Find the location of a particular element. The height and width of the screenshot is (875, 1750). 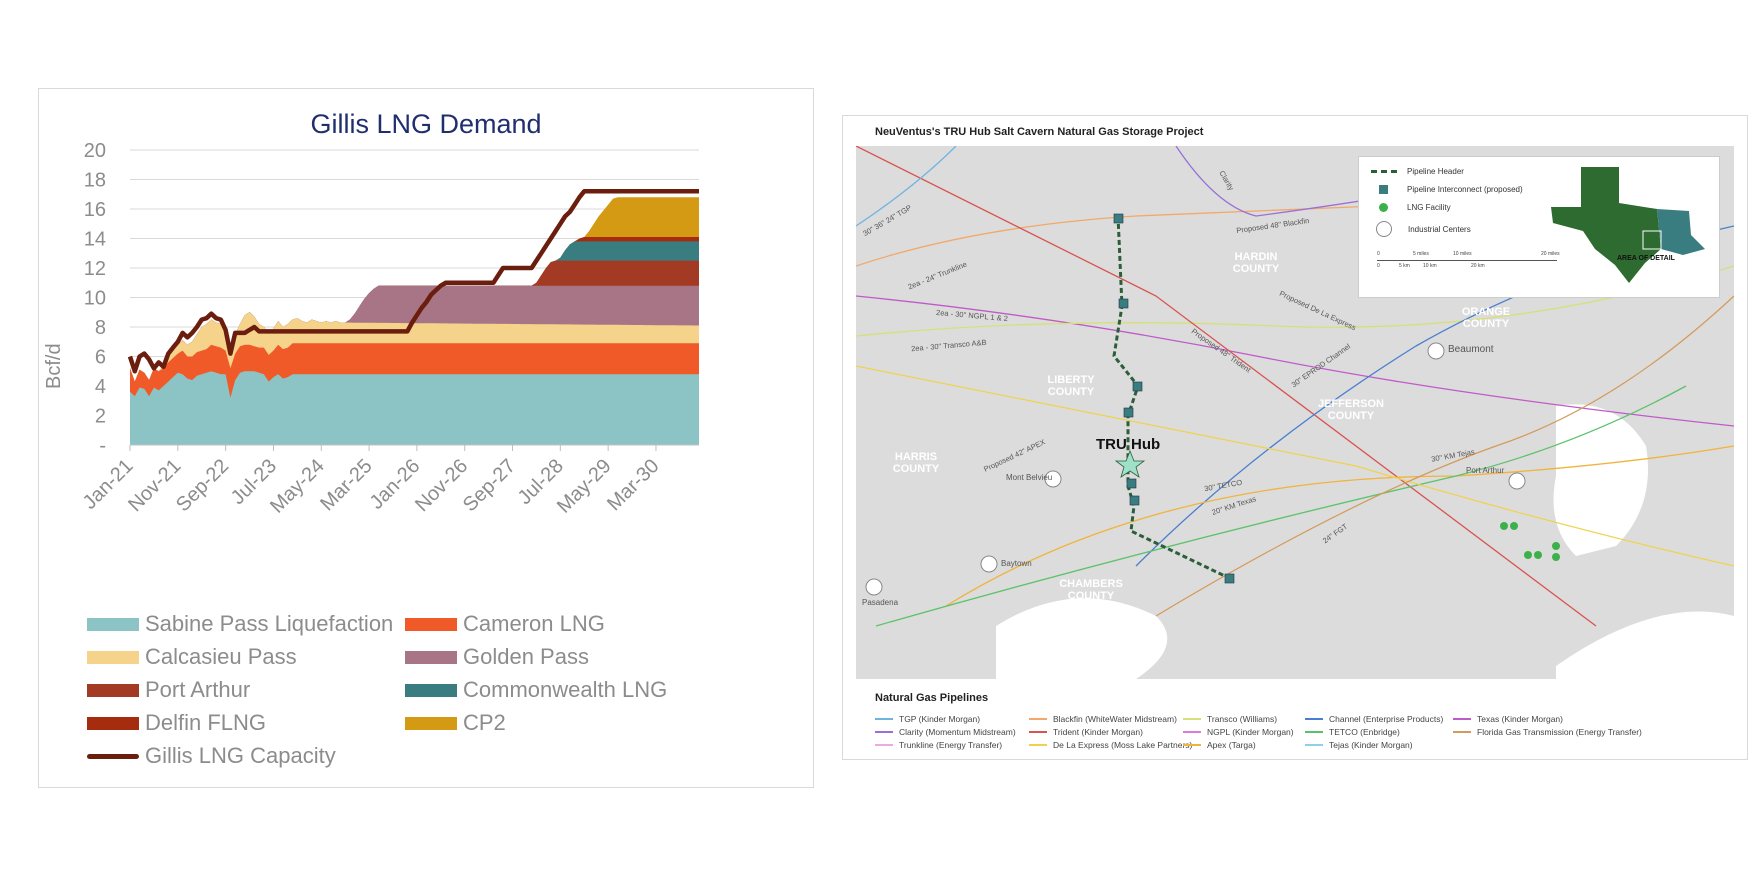

legend-label: Sabine Pass Liquefaction is located at coordinates (269, 623).